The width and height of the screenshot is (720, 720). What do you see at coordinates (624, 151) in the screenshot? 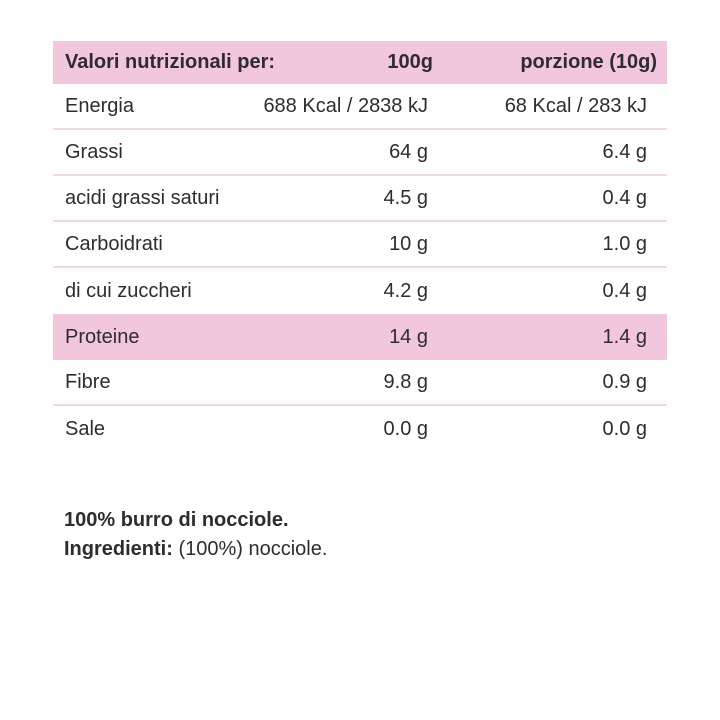
I see `value-per-portion: 6.4 g` at bounding box center [624, 151].